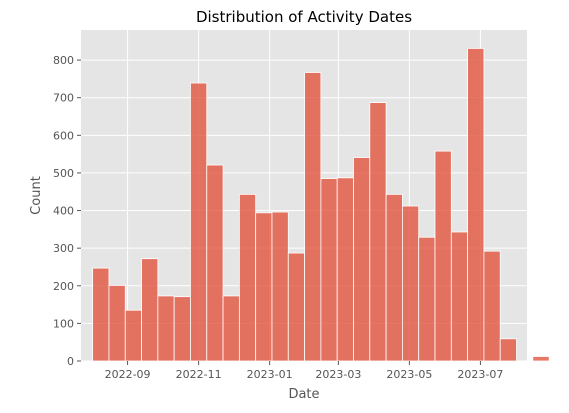 The image size is (569, 413). What do you see at coordinates (270, 374) in the screenshot?
I see `x-tick-label: 2023-01` at bounding box center [270, 374].